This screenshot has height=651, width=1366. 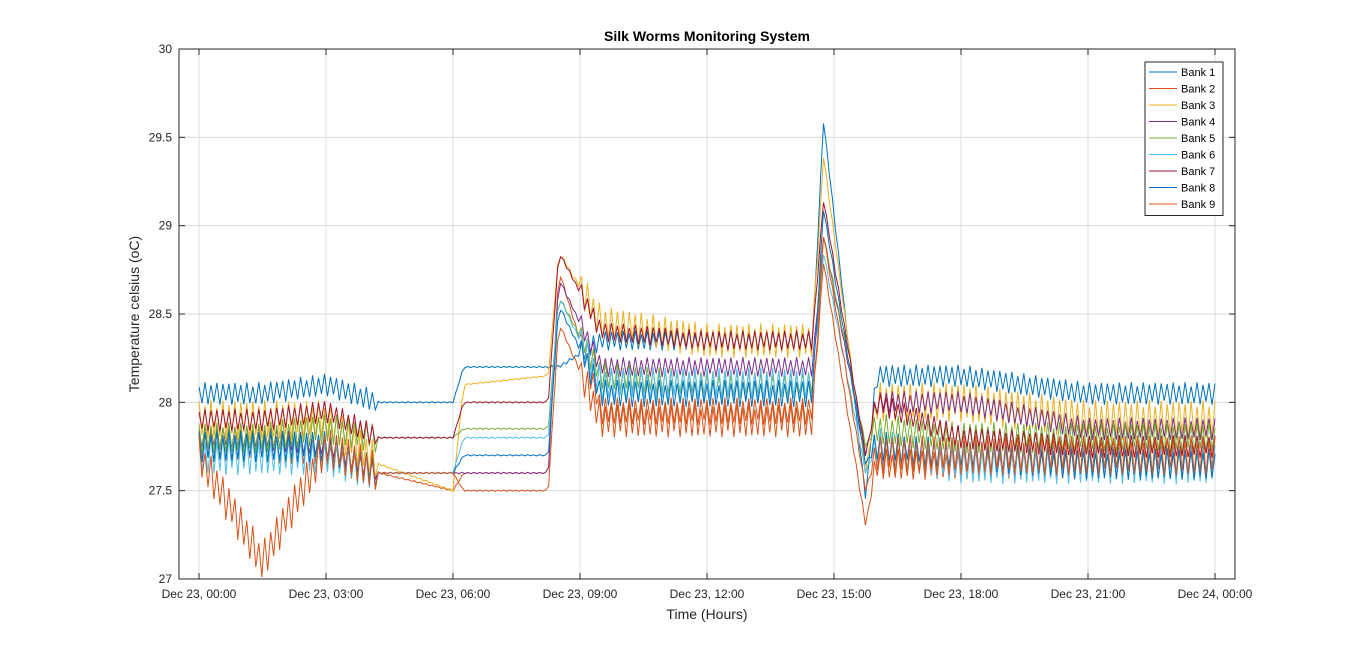 I want to click on x-tick-label: Dec 23, 09:00, so click(x=580, y=594).